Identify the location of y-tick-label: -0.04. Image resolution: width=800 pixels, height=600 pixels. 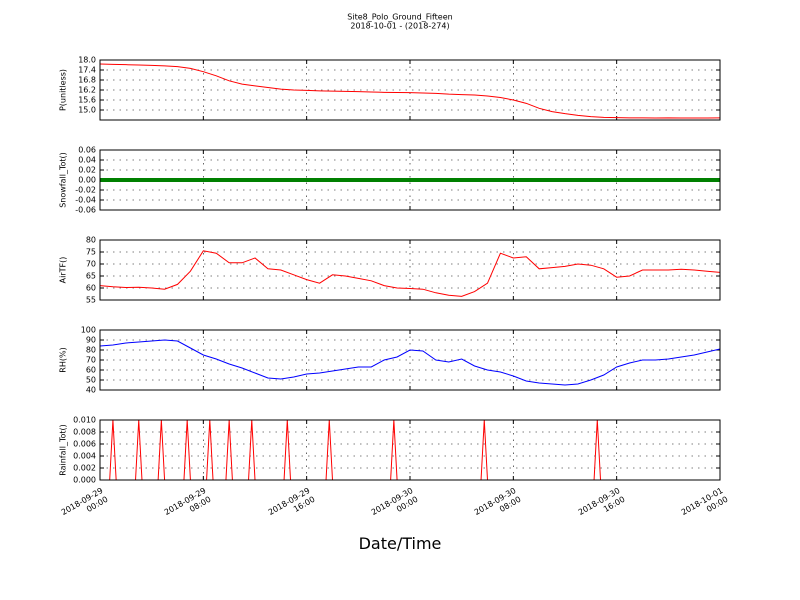
(85, 200).